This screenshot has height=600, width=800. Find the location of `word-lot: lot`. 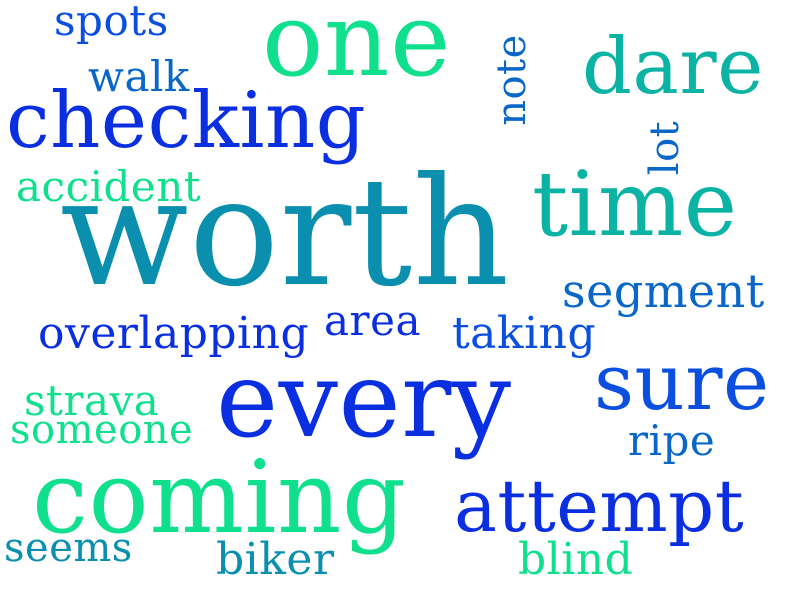

word-lot: lot is located at coordinates (665, 148).